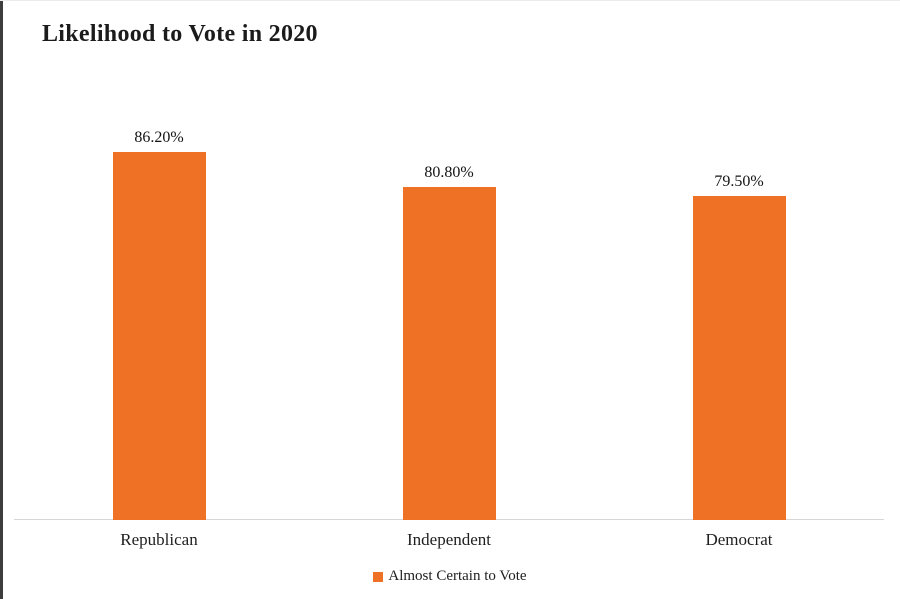 The image size is (900, 599). What do you see at coordinates (739, 346) in the screenshot?
I see `bar-democrat: 79.50%` at bounding box center [739, 346].